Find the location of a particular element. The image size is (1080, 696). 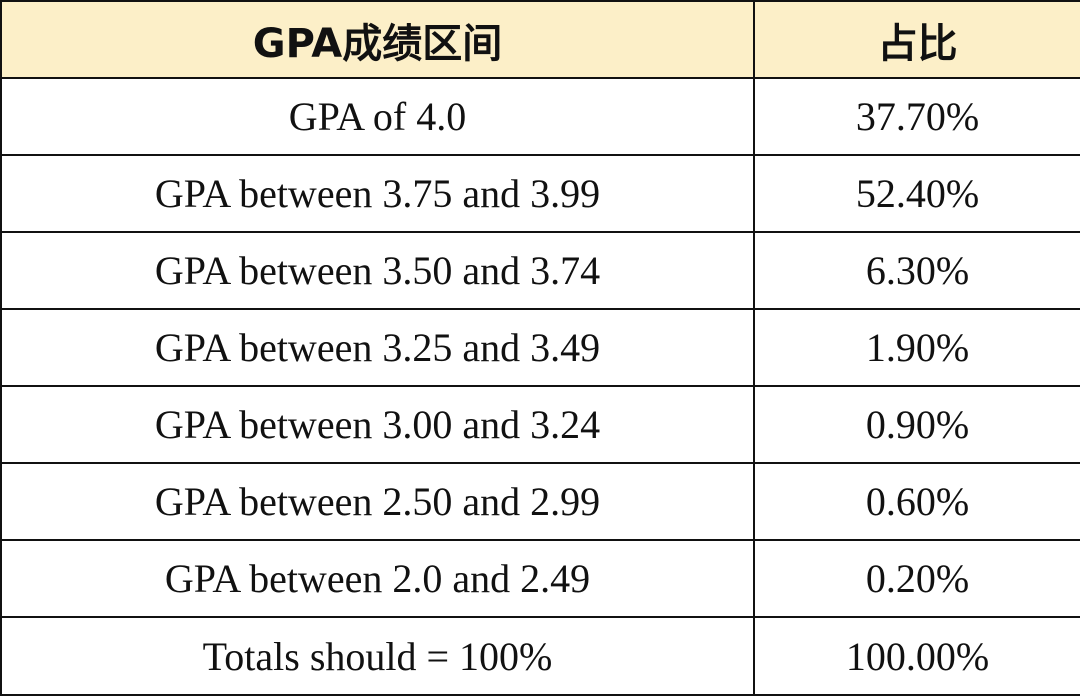

percentage-cell: 52.40% is located at coordinates (916, 193).